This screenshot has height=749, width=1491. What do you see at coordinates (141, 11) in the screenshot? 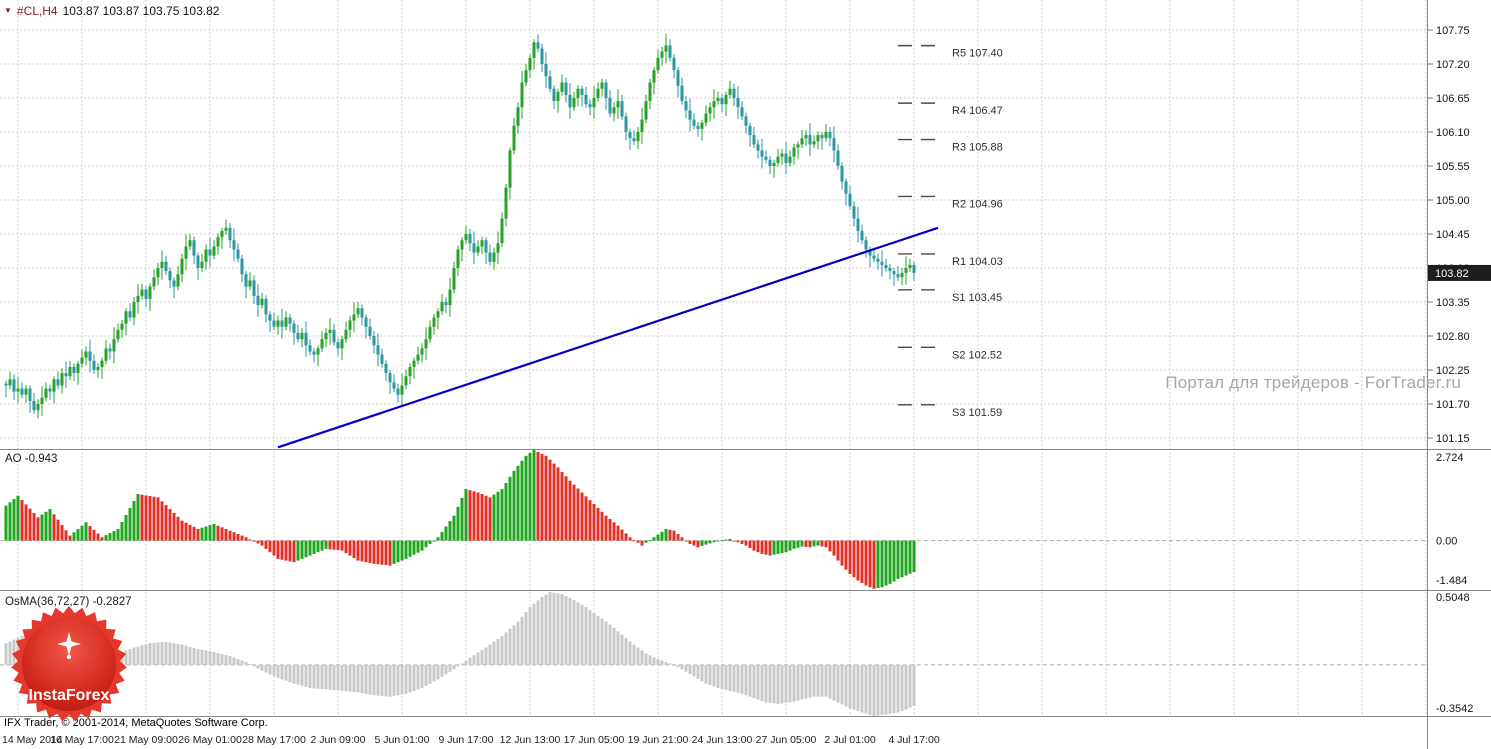
I see `ohlc-values: 103.87 103.87 103.75 103.82` at bounding box center [141, 11].